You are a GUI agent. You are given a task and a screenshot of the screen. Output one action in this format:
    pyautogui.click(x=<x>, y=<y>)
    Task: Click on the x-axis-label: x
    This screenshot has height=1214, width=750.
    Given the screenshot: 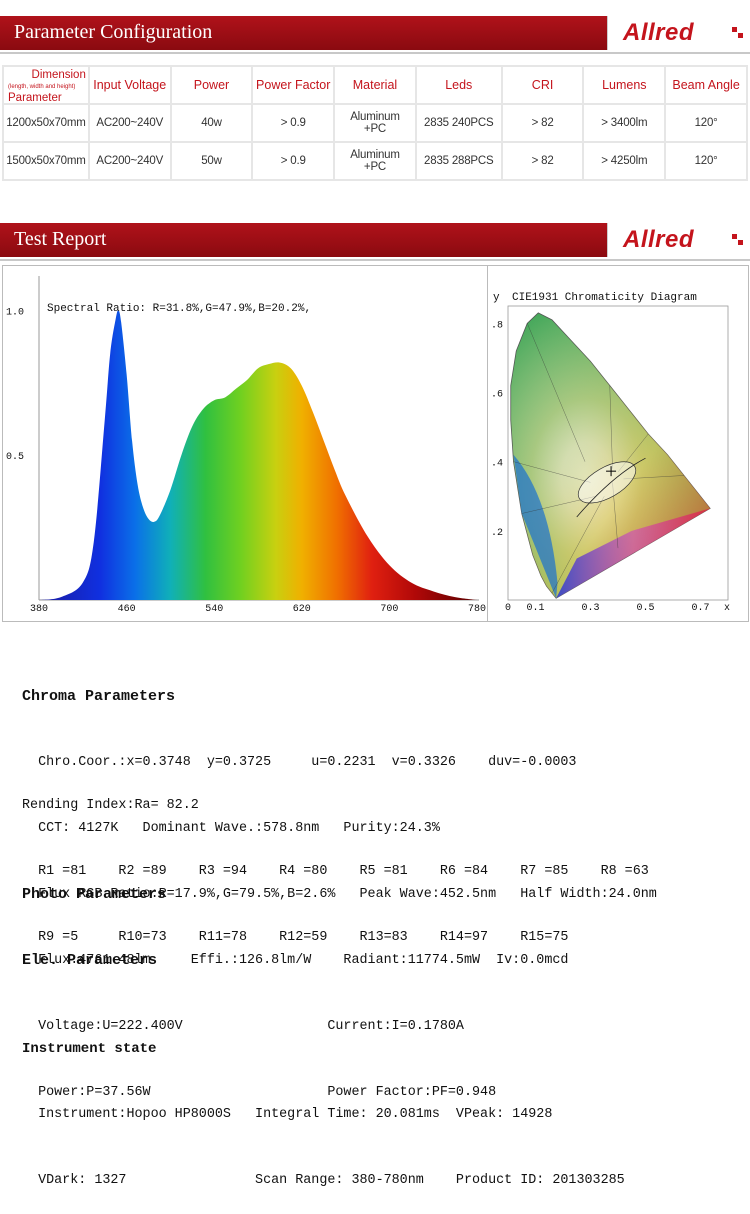 What is the action you would take?
    pyautogui.click(x=727, y=608)
    